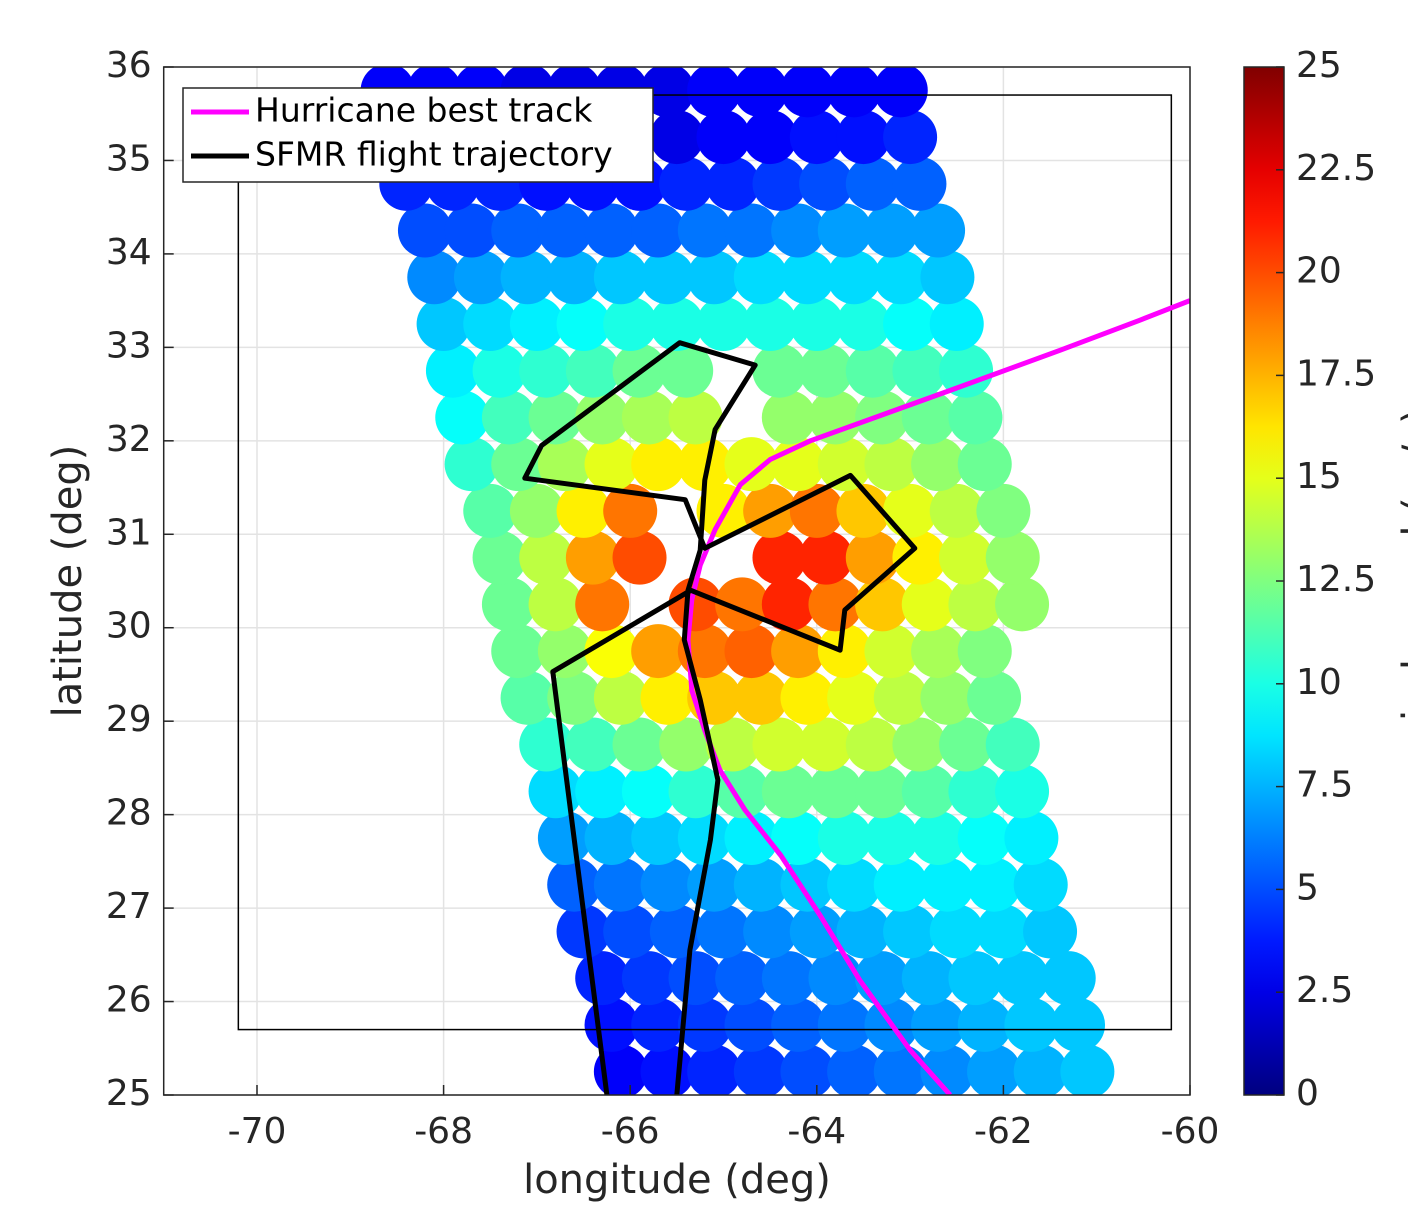 This screenshot has width=1408, height=1210. I want to click on colorbar-tick-label: 17.5, so click(1336, 373).